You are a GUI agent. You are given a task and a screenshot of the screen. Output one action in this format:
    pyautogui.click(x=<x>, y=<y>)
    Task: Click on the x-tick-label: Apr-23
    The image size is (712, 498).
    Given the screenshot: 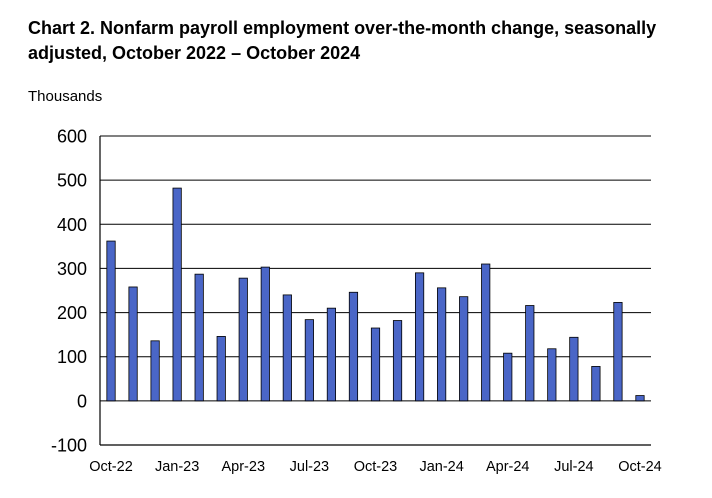 What is the action you would take?
    pyautogui.click(x=243, y=467)
    